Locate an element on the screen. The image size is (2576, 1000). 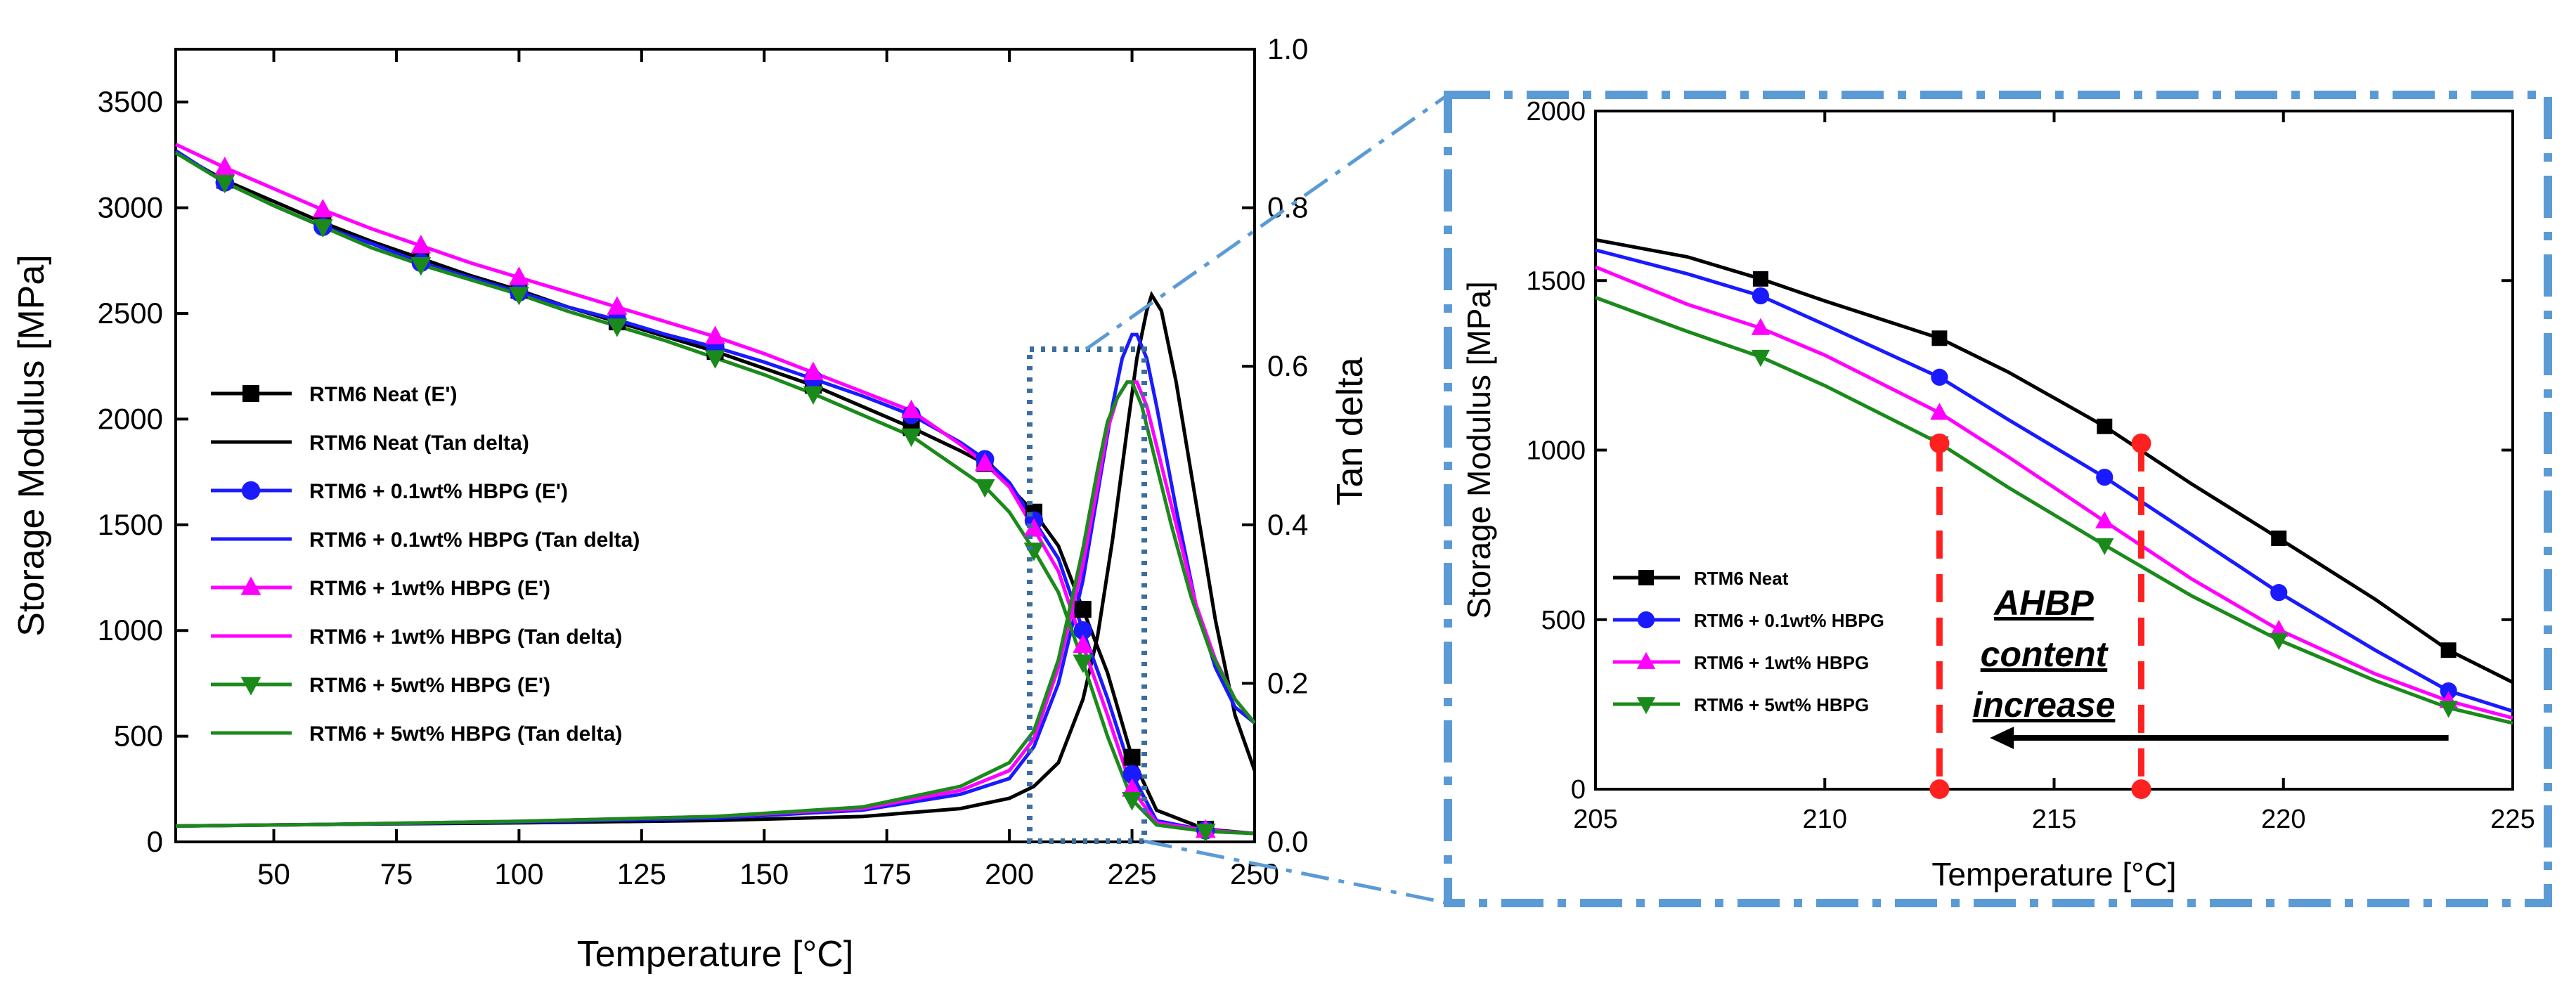
y2-axis-title: Tan delta is located at coordinates (1350, 431).